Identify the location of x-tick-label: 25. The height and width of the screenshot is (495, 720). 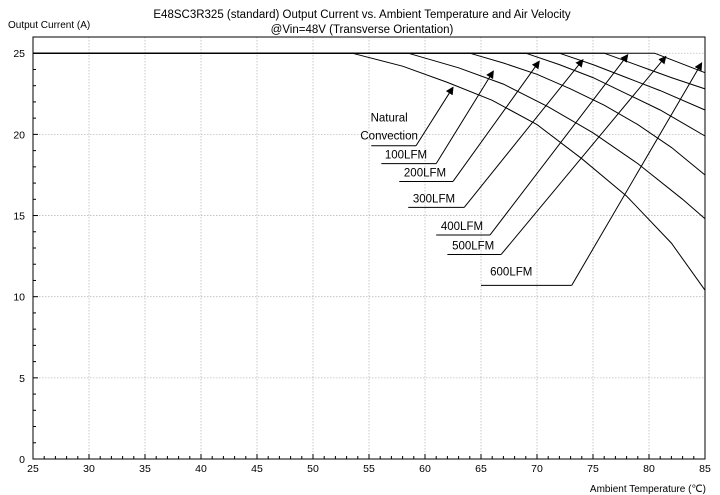
(33, 469).